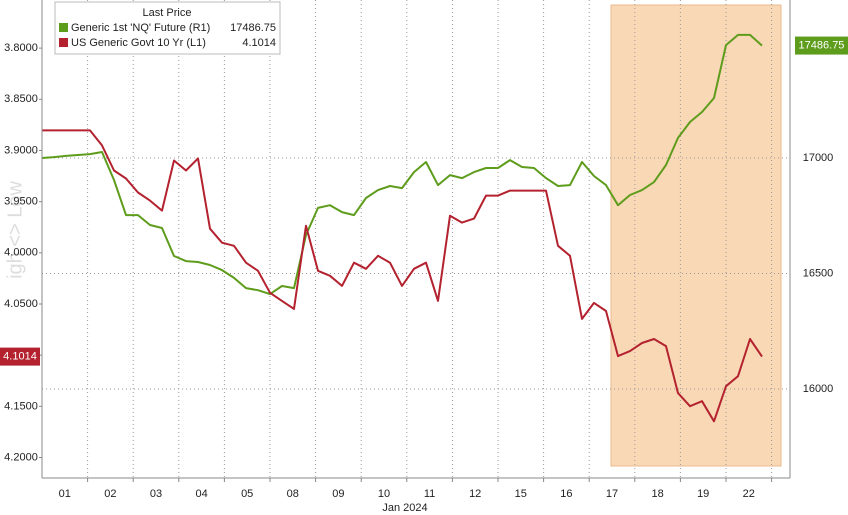 The width and height of the screenshot is (848, 515). Describe the element at coordinates (293, 494) in the screenshot. I see `x-tick-label: 08` at that location.